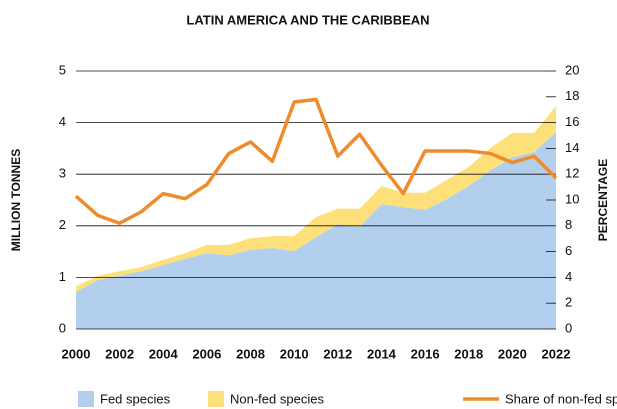 The image size is (617, 409). I want to click on y2-tick-label: 14, so click(572, 147).